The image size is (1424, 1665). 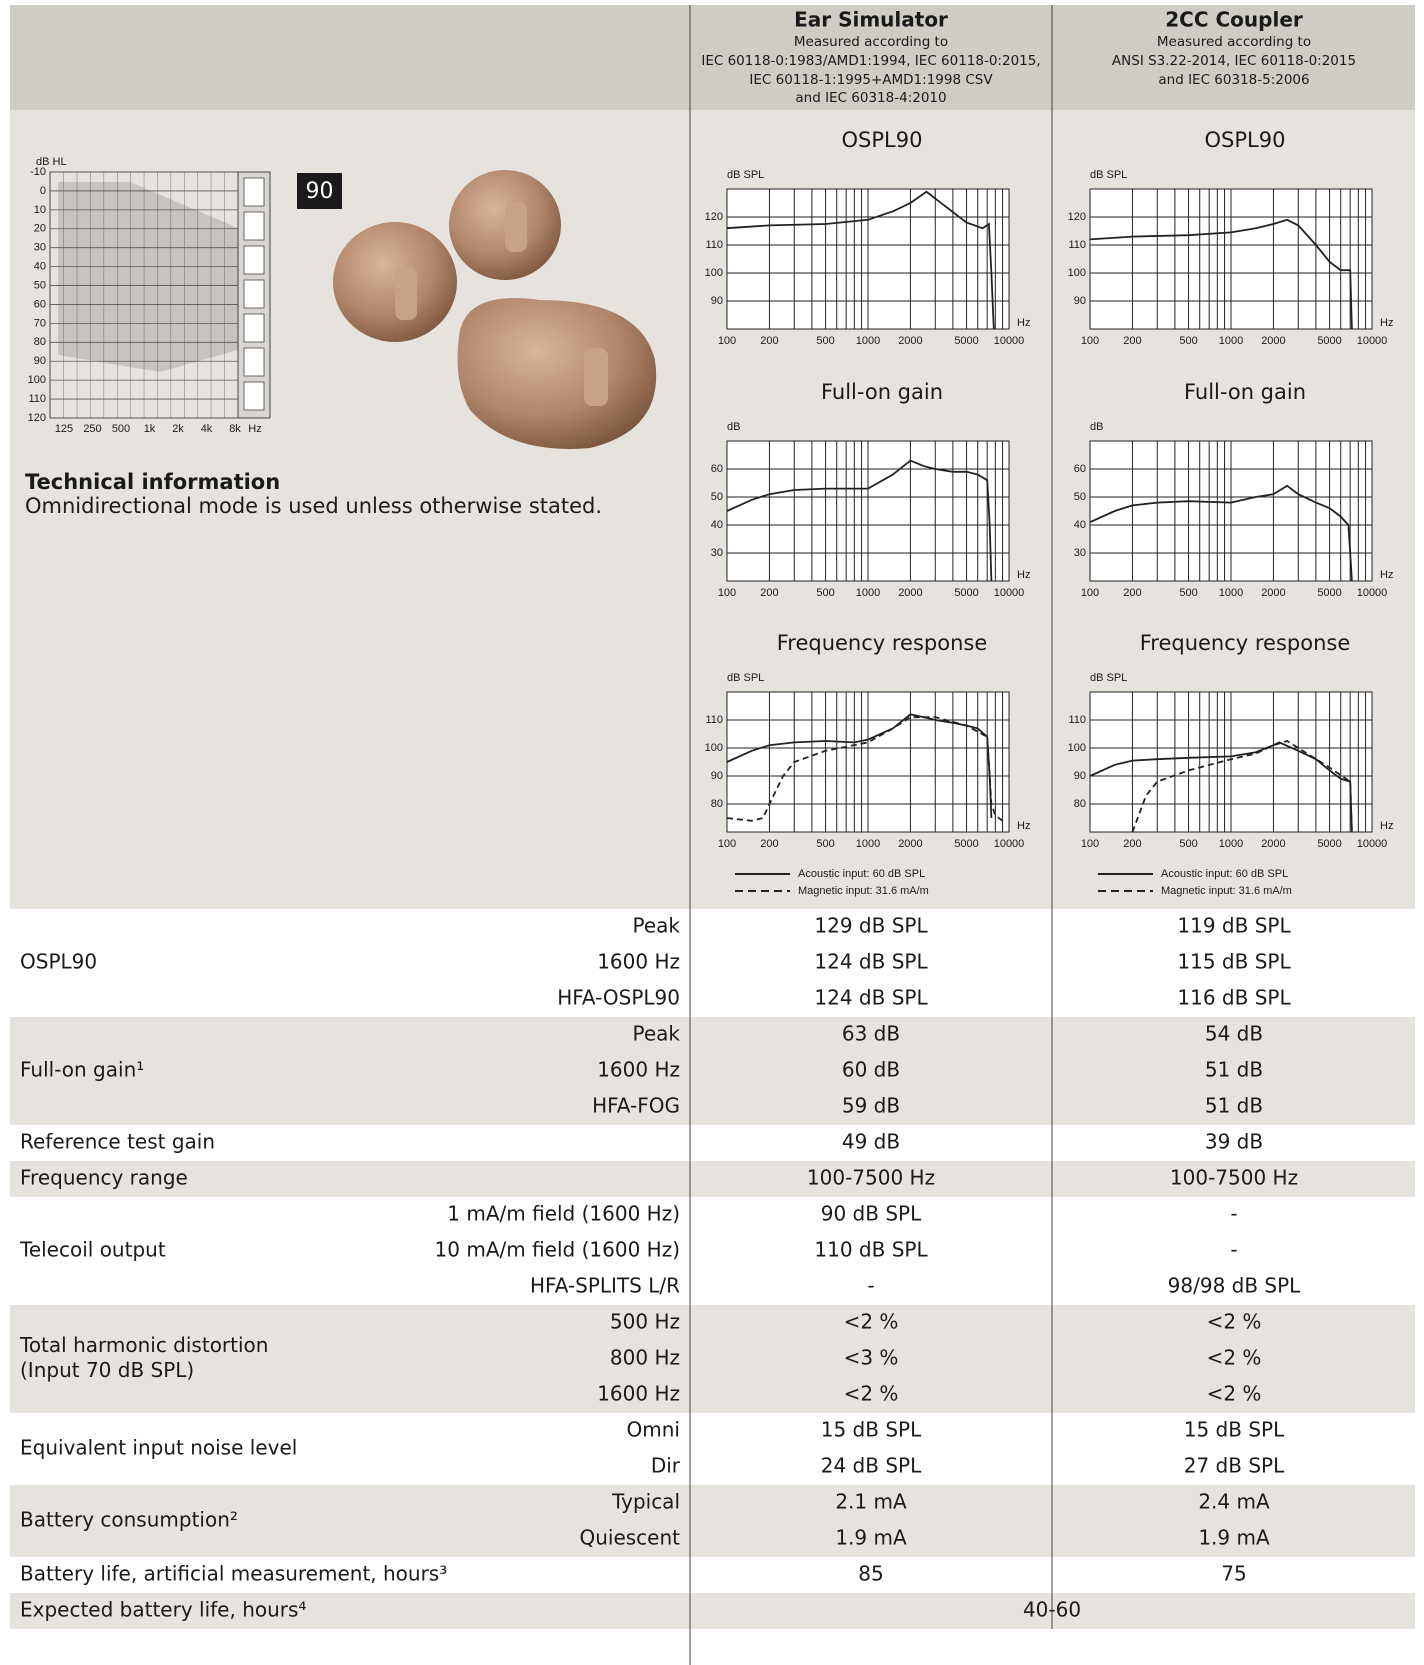 What do you see at coordinates (1234, 20) in the screenshot?
I see `column-title: 2CC Coupler` at bounding box center [1234, 20].